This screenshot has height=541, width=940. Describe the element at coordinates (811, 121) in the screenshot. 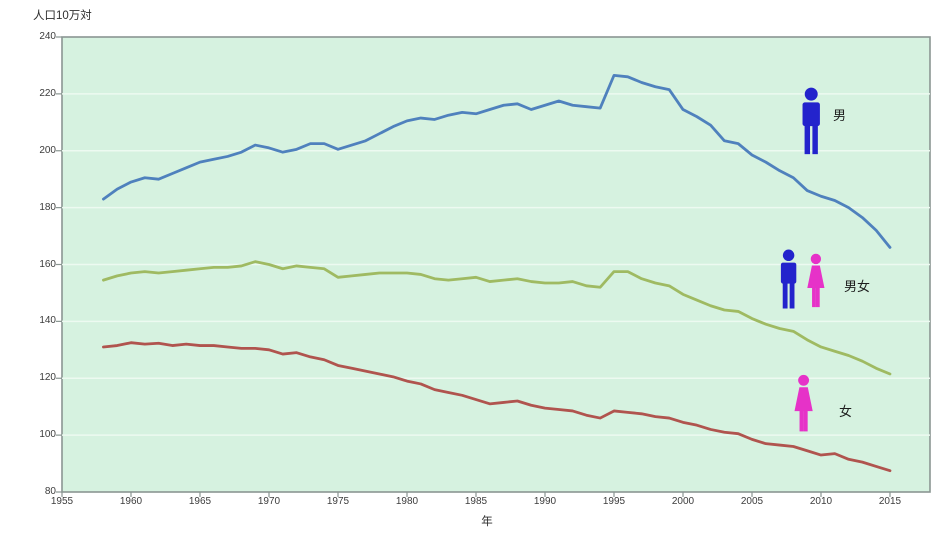

I see `male-icon` at that location.